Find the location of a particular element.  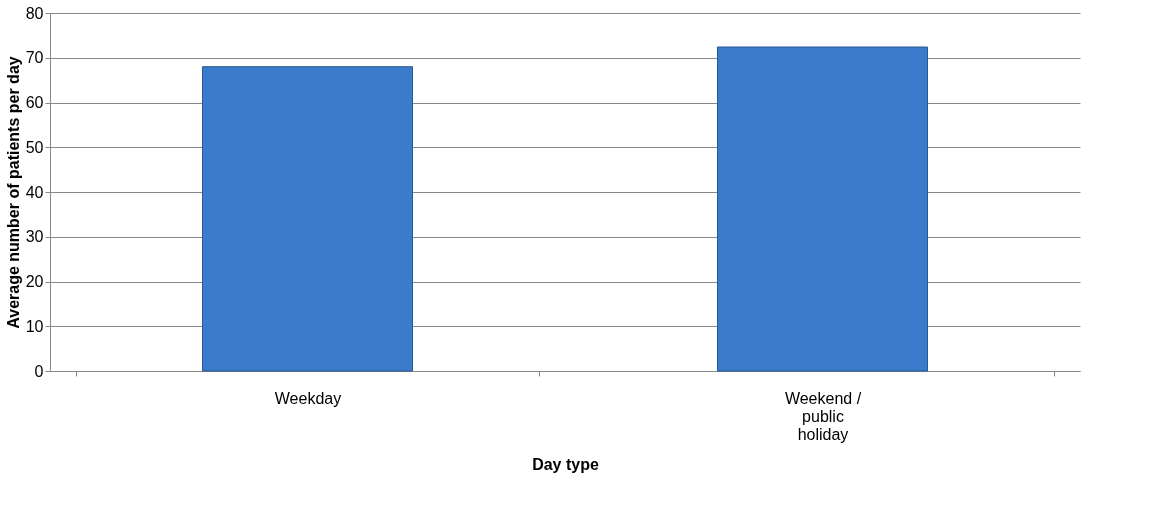

y-tick-label: 10 is located at coordinates (34, 326).